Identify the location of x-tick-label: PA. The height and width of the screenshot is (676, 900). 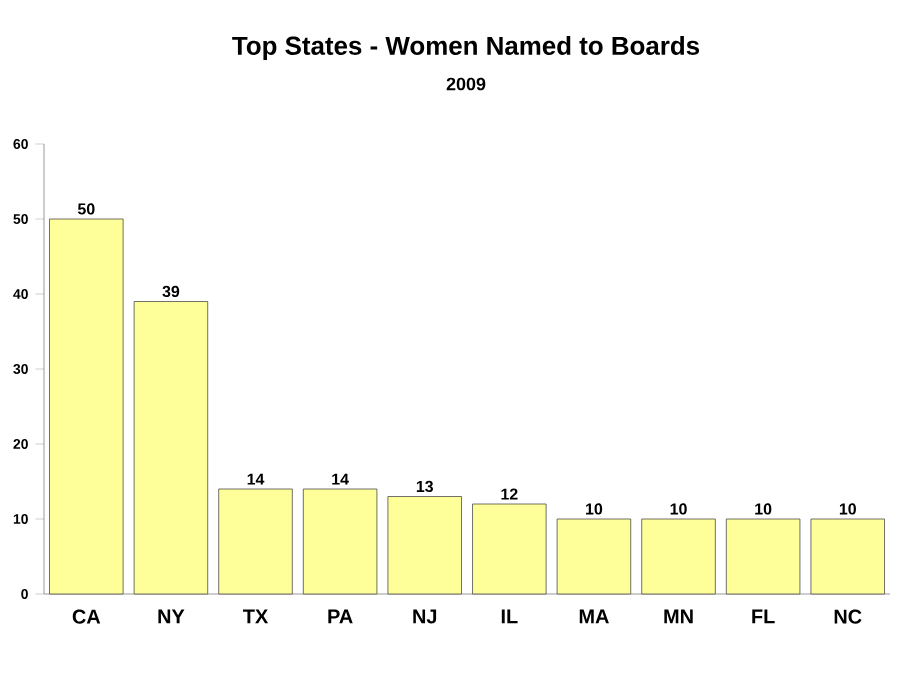
(340, 616).